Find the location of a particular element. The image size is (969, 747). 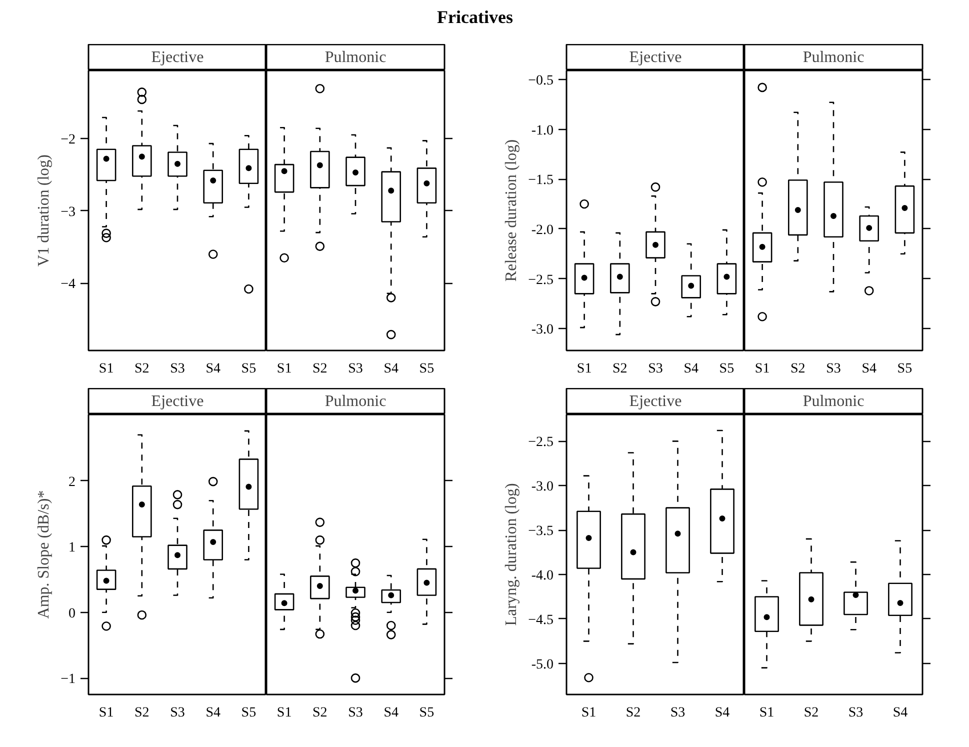

y-tick-label: −1 is located at coordinates (68, 680).